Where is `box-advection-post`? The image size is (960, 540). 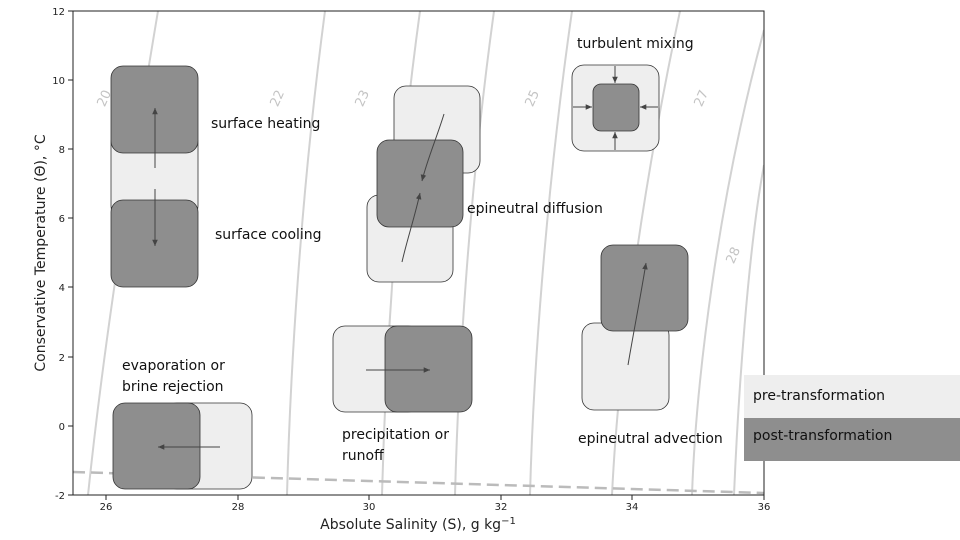 box-advection-post is located at coordinates (644, 288).